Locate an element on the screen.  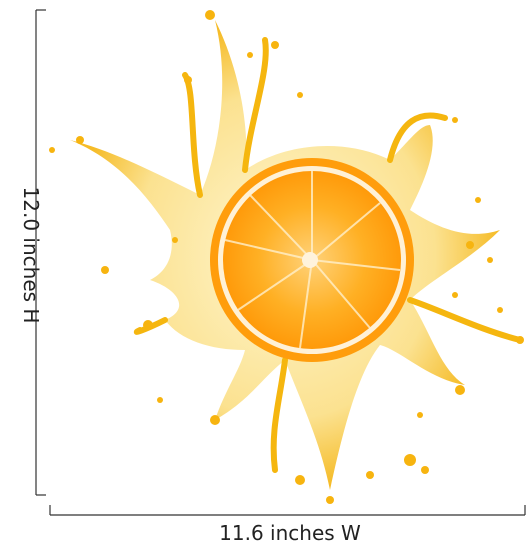
width-label: 11.6 inches W is located at coordinates (290, 533).